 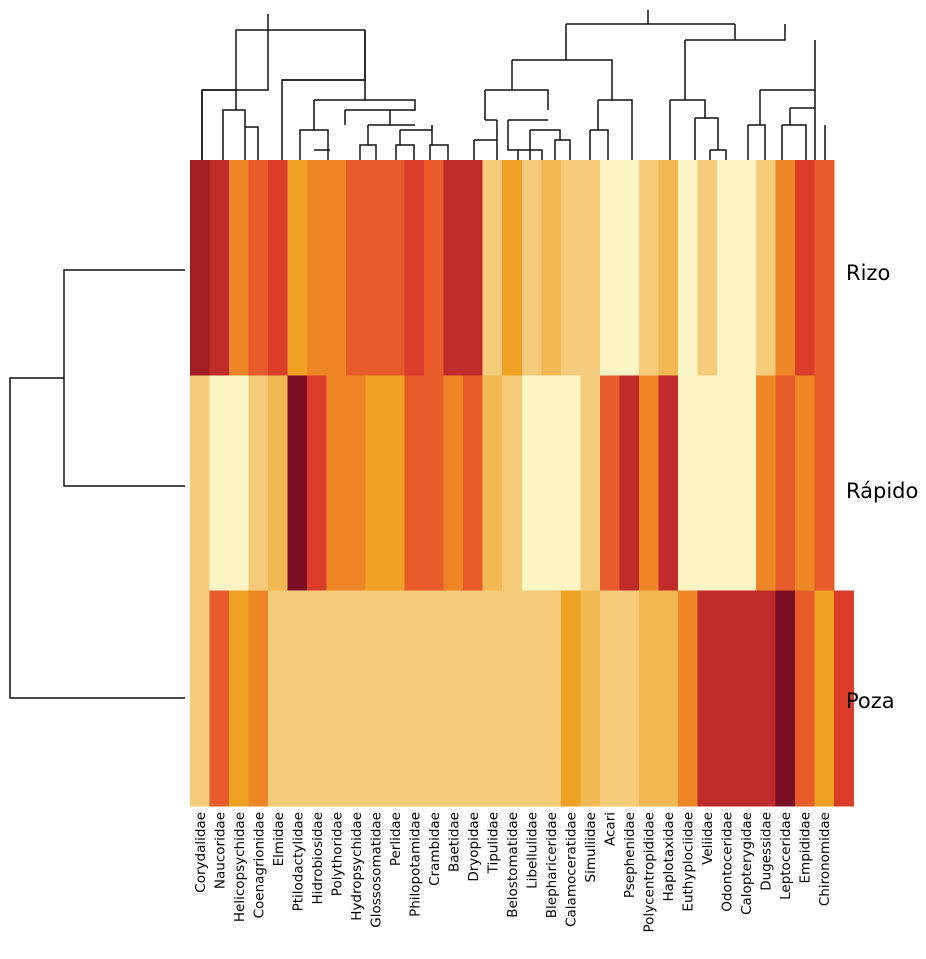 What do you see at coordinates (728, 862) in the screenshot?
I see `column-label: Odontoceridae` at bounding box center [728, 862].